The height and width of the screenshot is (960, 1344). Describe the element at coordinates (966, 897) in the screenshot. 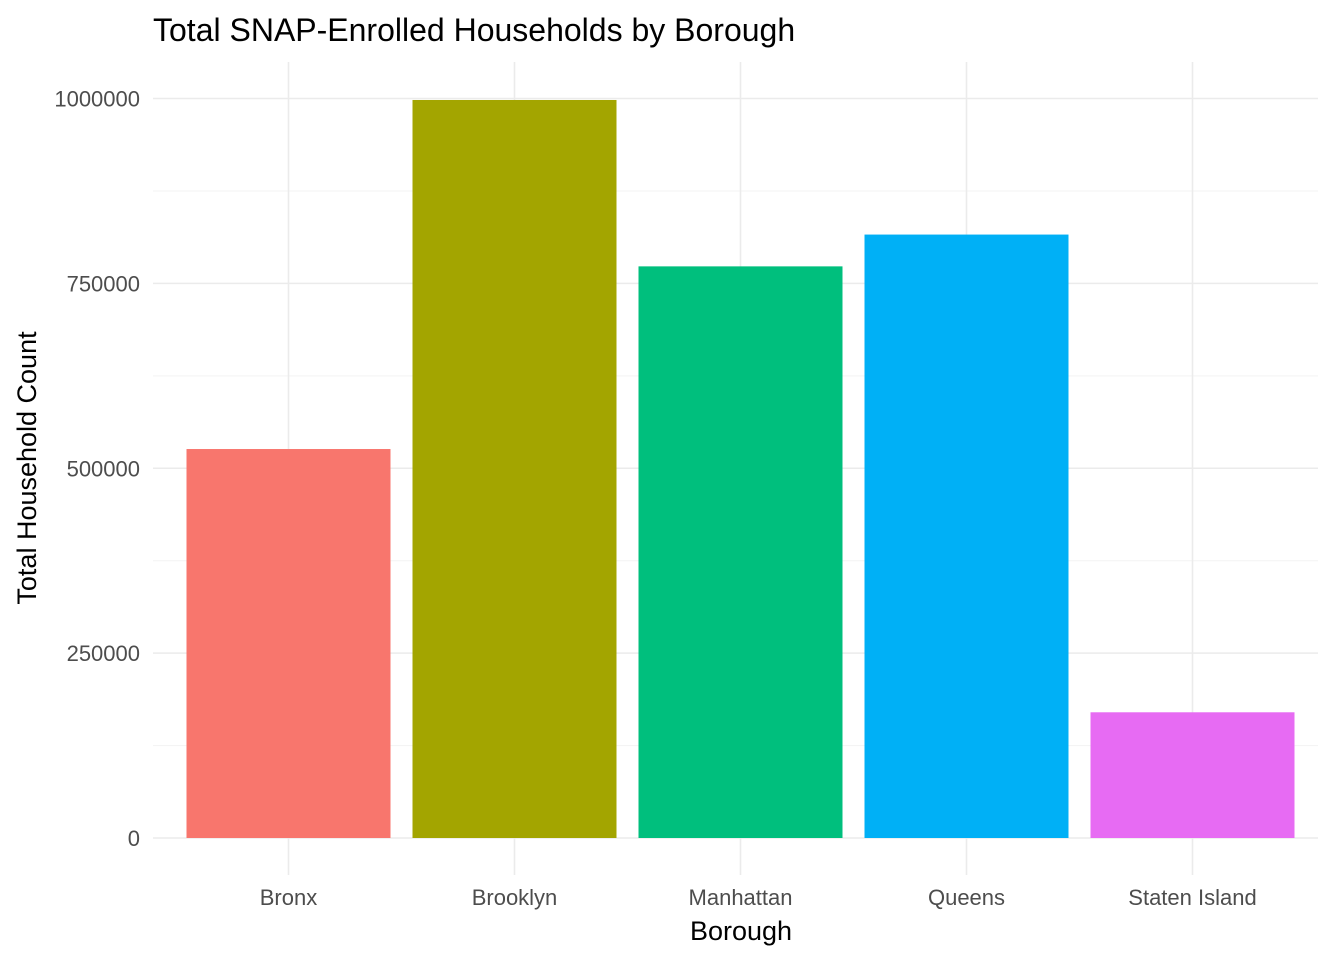

I see `x-tick-label: Queens` at that location.